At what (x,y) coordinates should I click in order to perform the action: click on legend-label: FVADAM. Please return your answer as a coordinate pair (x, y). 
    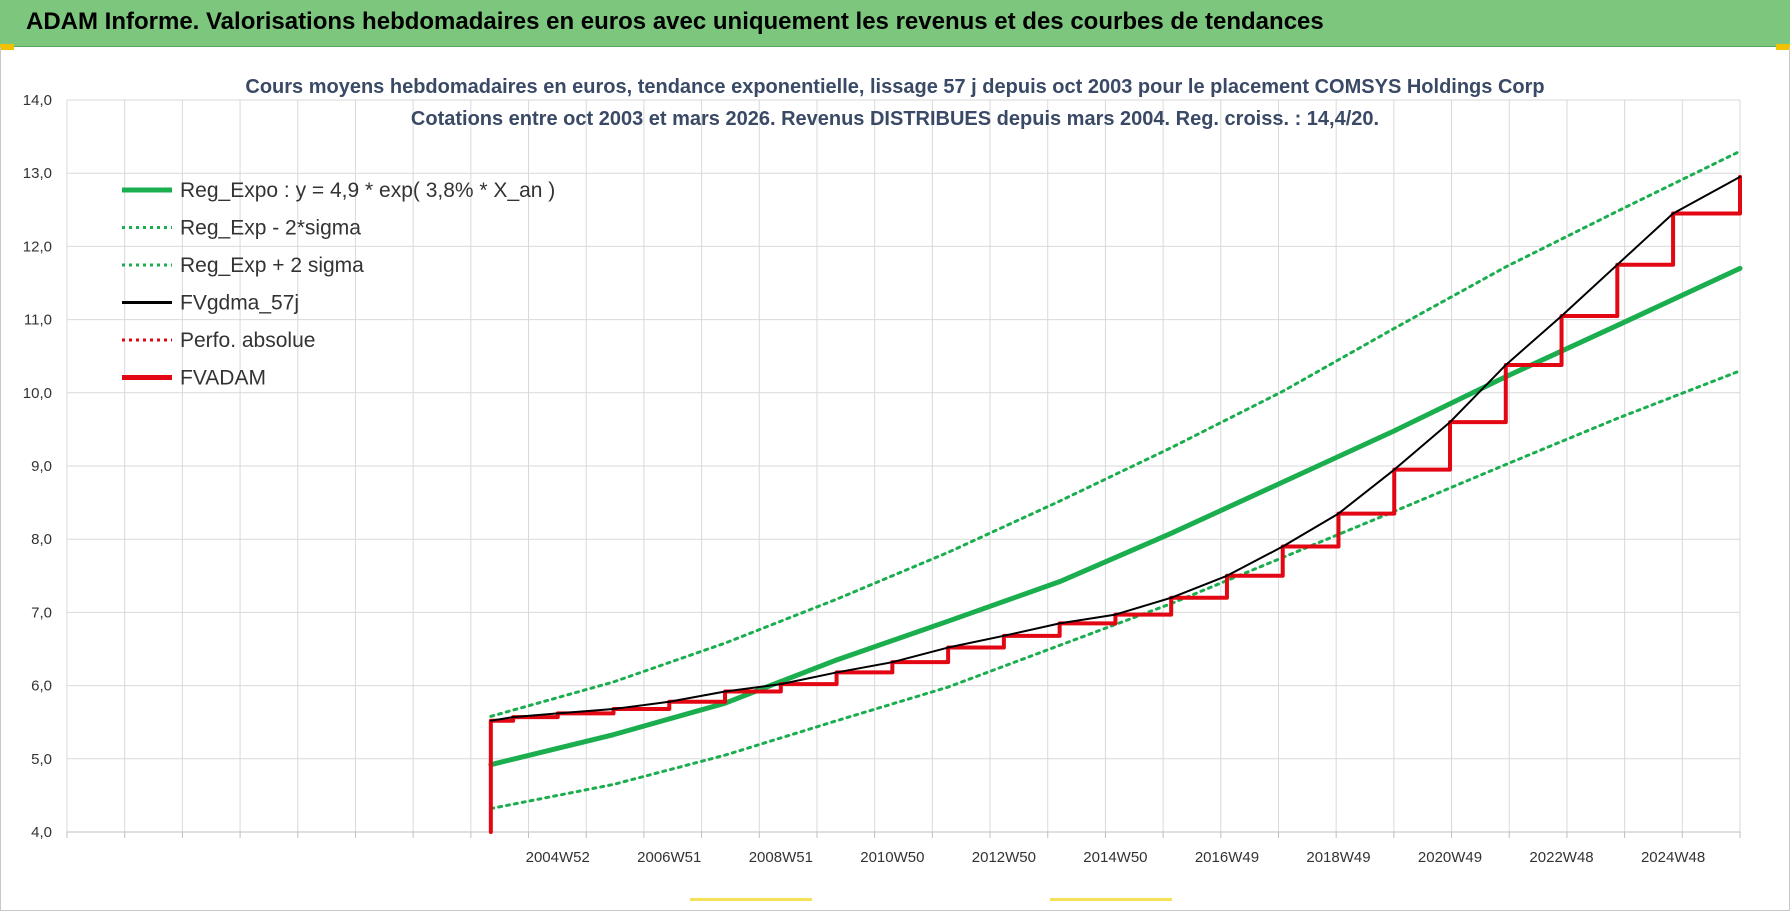
    Looking at the image, I should click on (223, 378).